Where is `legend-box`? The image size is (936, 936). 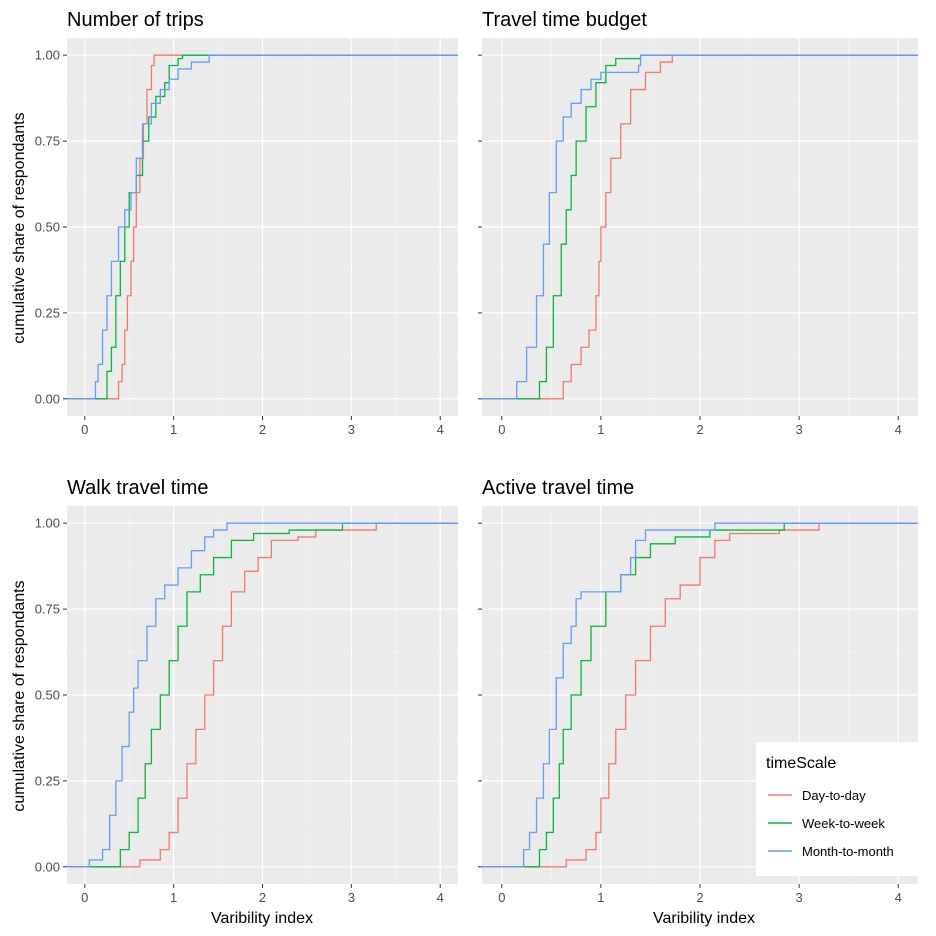 legend-box is located at coordinates (837, 809).